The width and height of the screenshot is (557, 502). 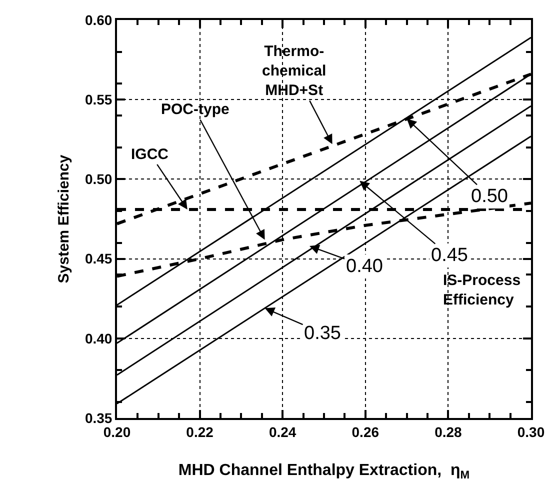 I want to click on annotation: IS-Process Efficiency, so click(x=482, y=290).